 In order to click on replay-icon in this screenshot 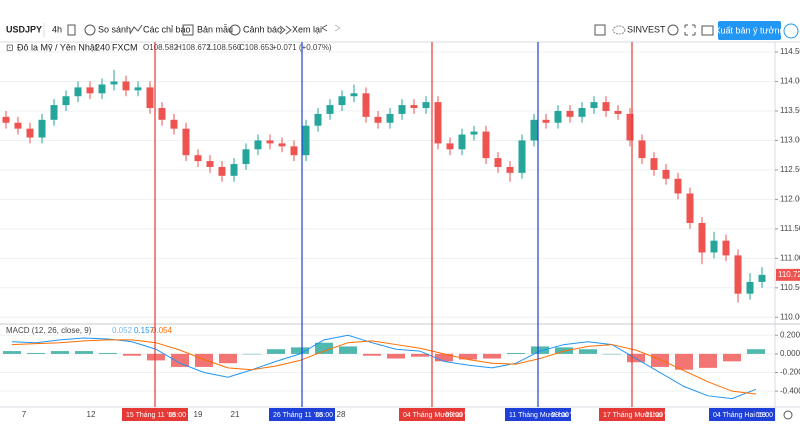, I will do `click(285, 30)`.